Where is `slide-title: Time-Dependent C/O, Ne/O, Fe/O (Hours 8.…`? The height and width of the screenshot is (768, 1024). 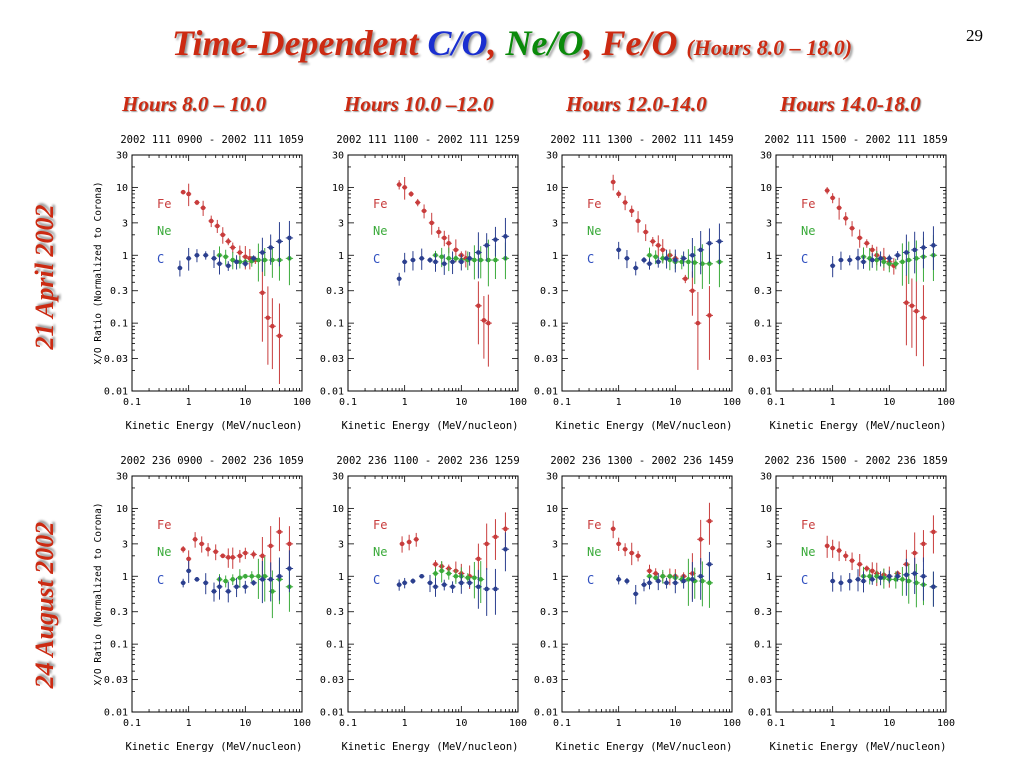 slide-title: Time-Dependent C/O, Ne/O, Fe/O (Hours 8.… is located at coordinates (512, 43).